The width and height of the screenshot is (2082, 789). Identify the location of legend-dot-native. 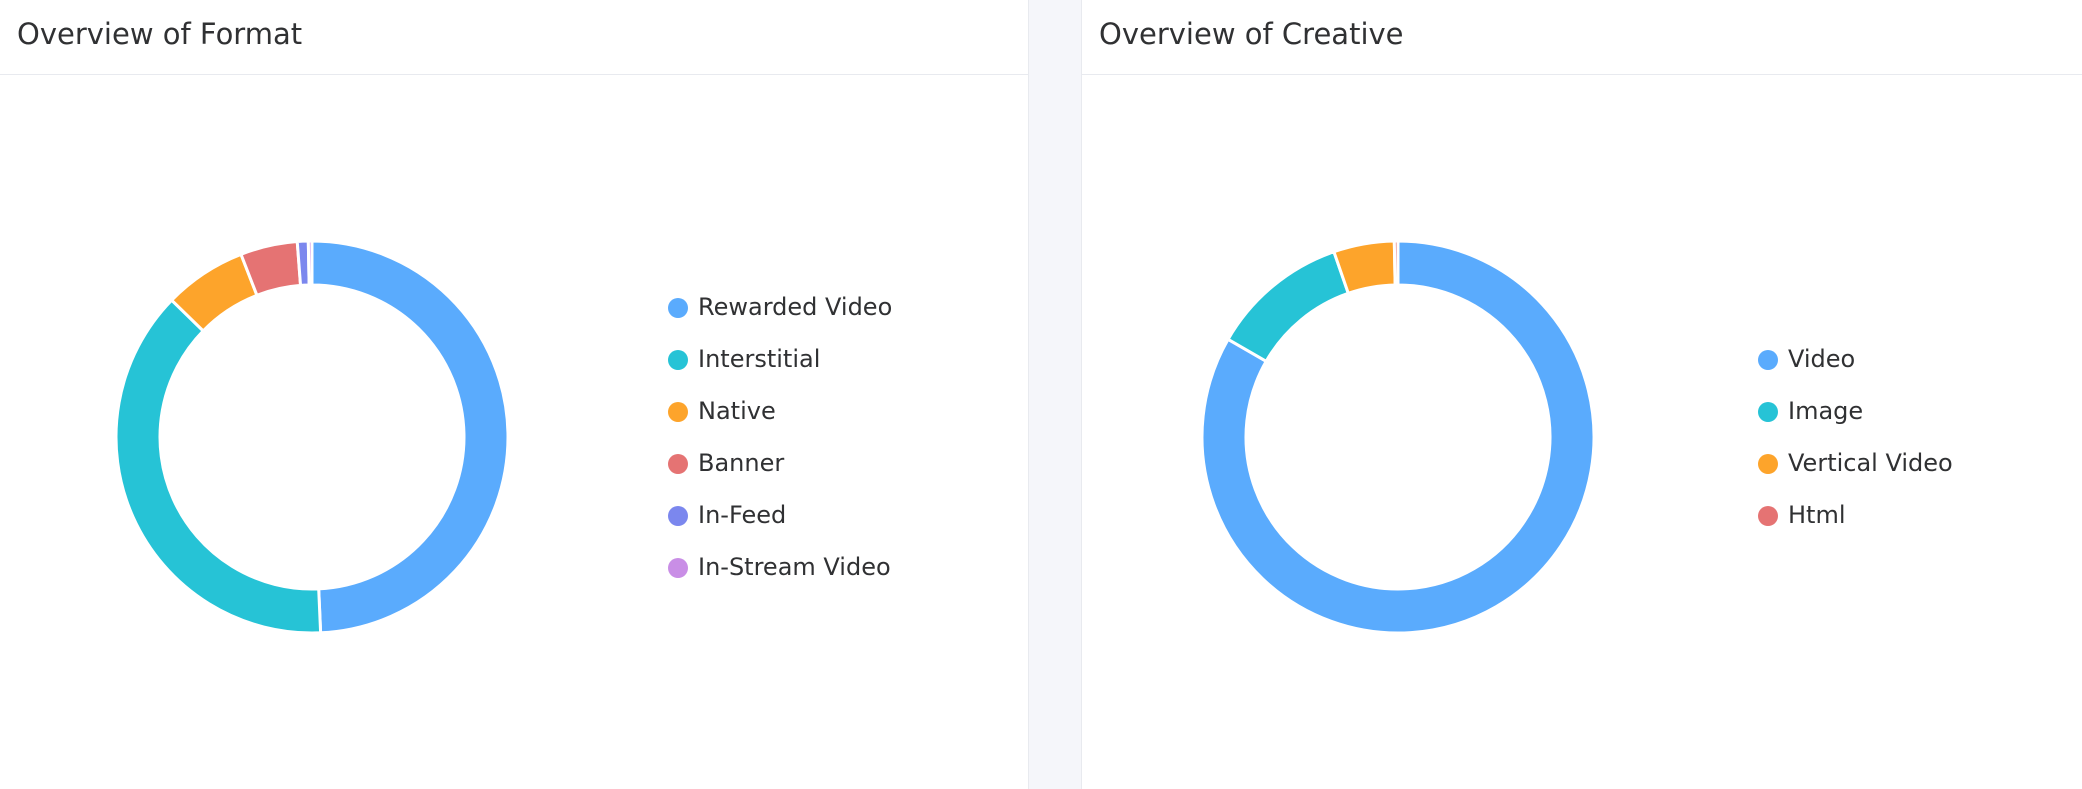
(678, 412).